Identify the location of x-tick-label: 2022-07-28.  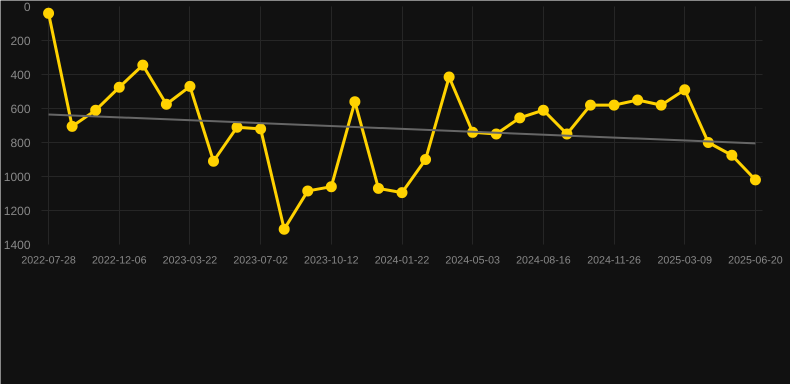
(48, 260).